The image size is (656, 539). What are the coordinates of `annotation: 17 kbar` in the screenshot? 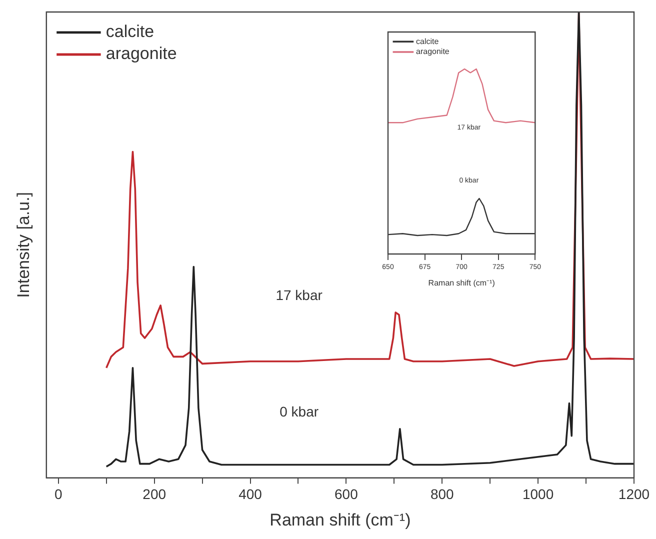 It's located at (299, 294).